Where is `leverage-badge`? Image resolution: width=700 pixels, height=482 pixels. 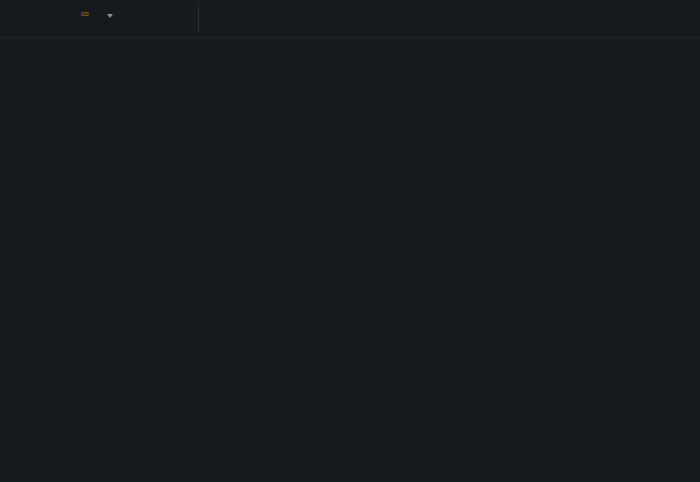
leverage-badge is located at coordinates (85, 14).